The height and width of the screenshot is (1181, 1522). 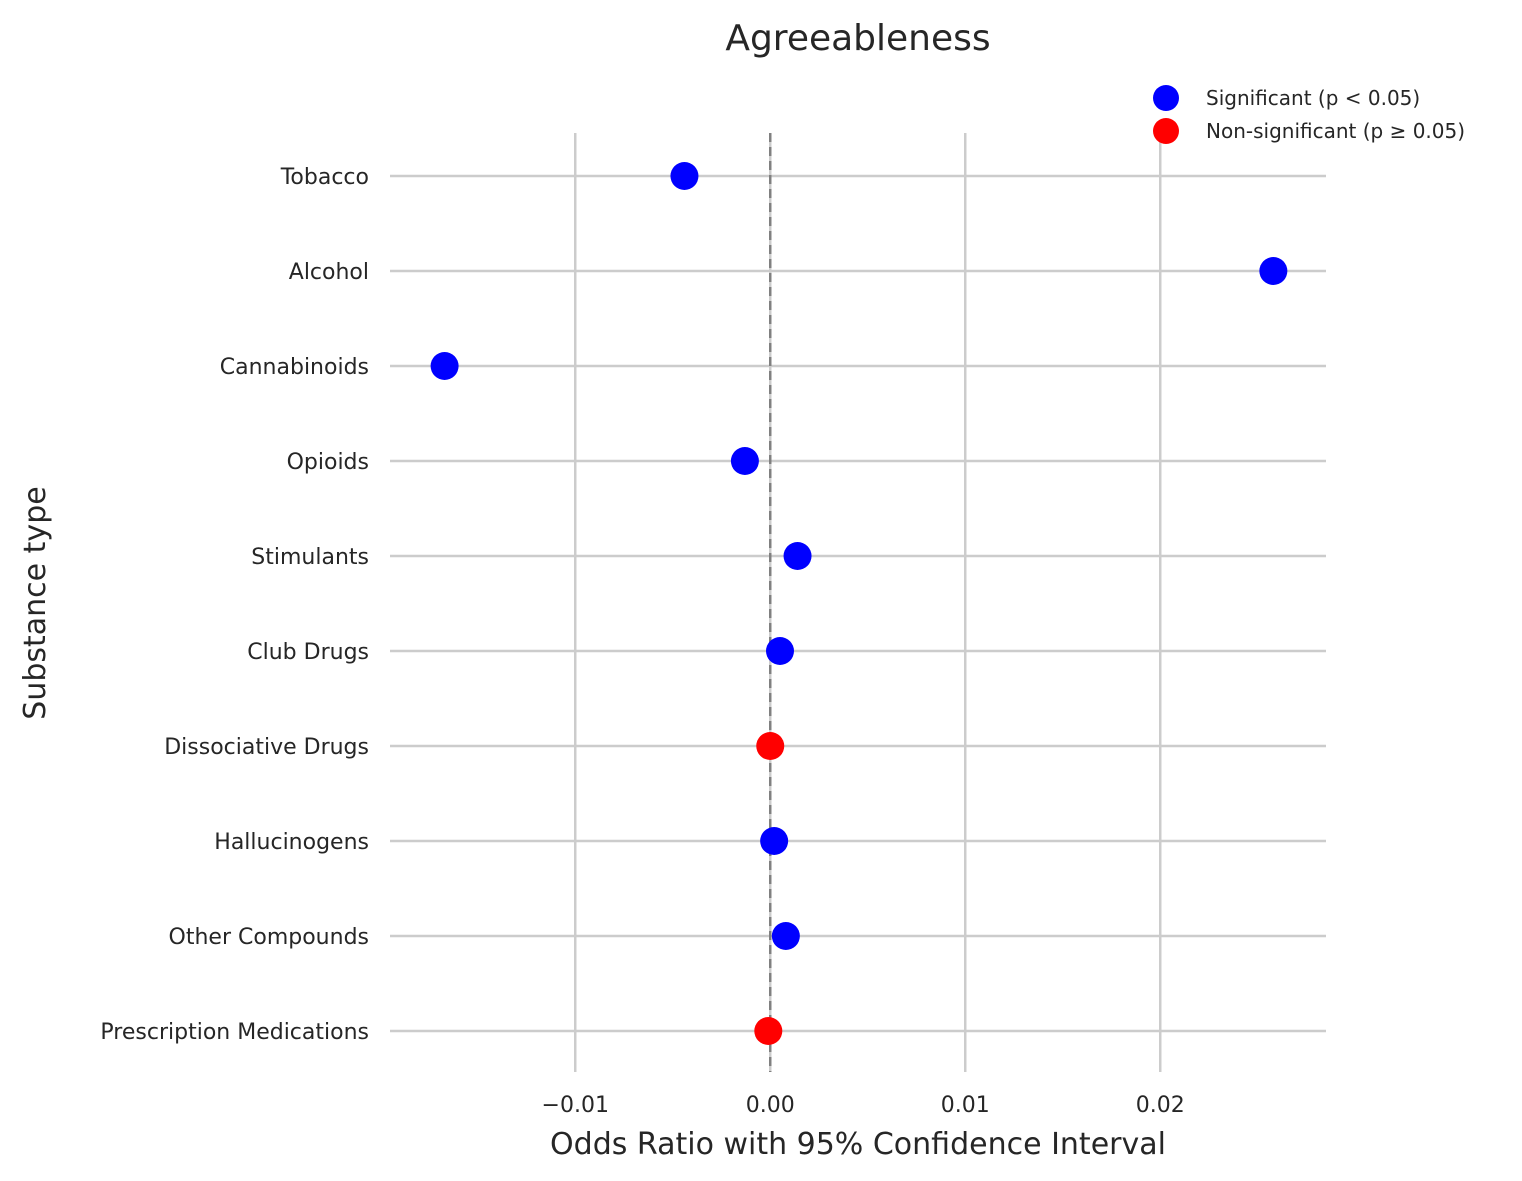 I want to click on legend-marker-non-significant, so click(x=1166, y=131).